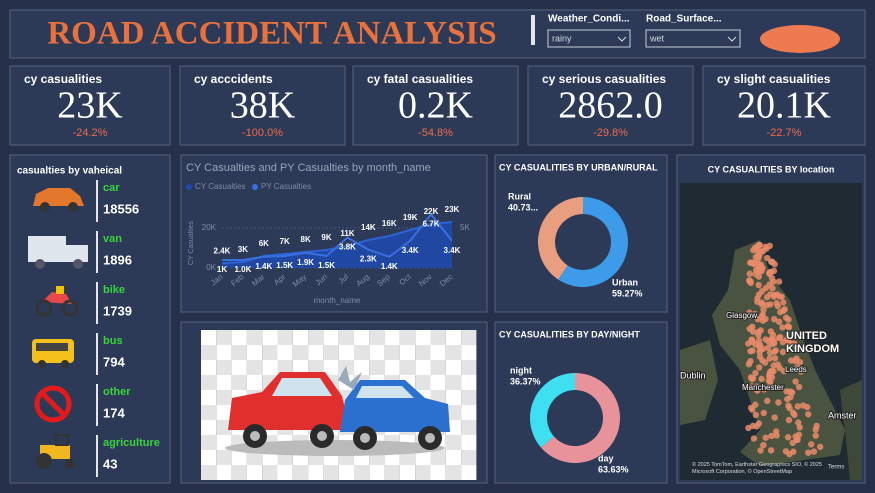  What do you see at coordinates (622, 39) in the screenshot?
I see `dropdown-arrow` at bounding box center [622, 39].